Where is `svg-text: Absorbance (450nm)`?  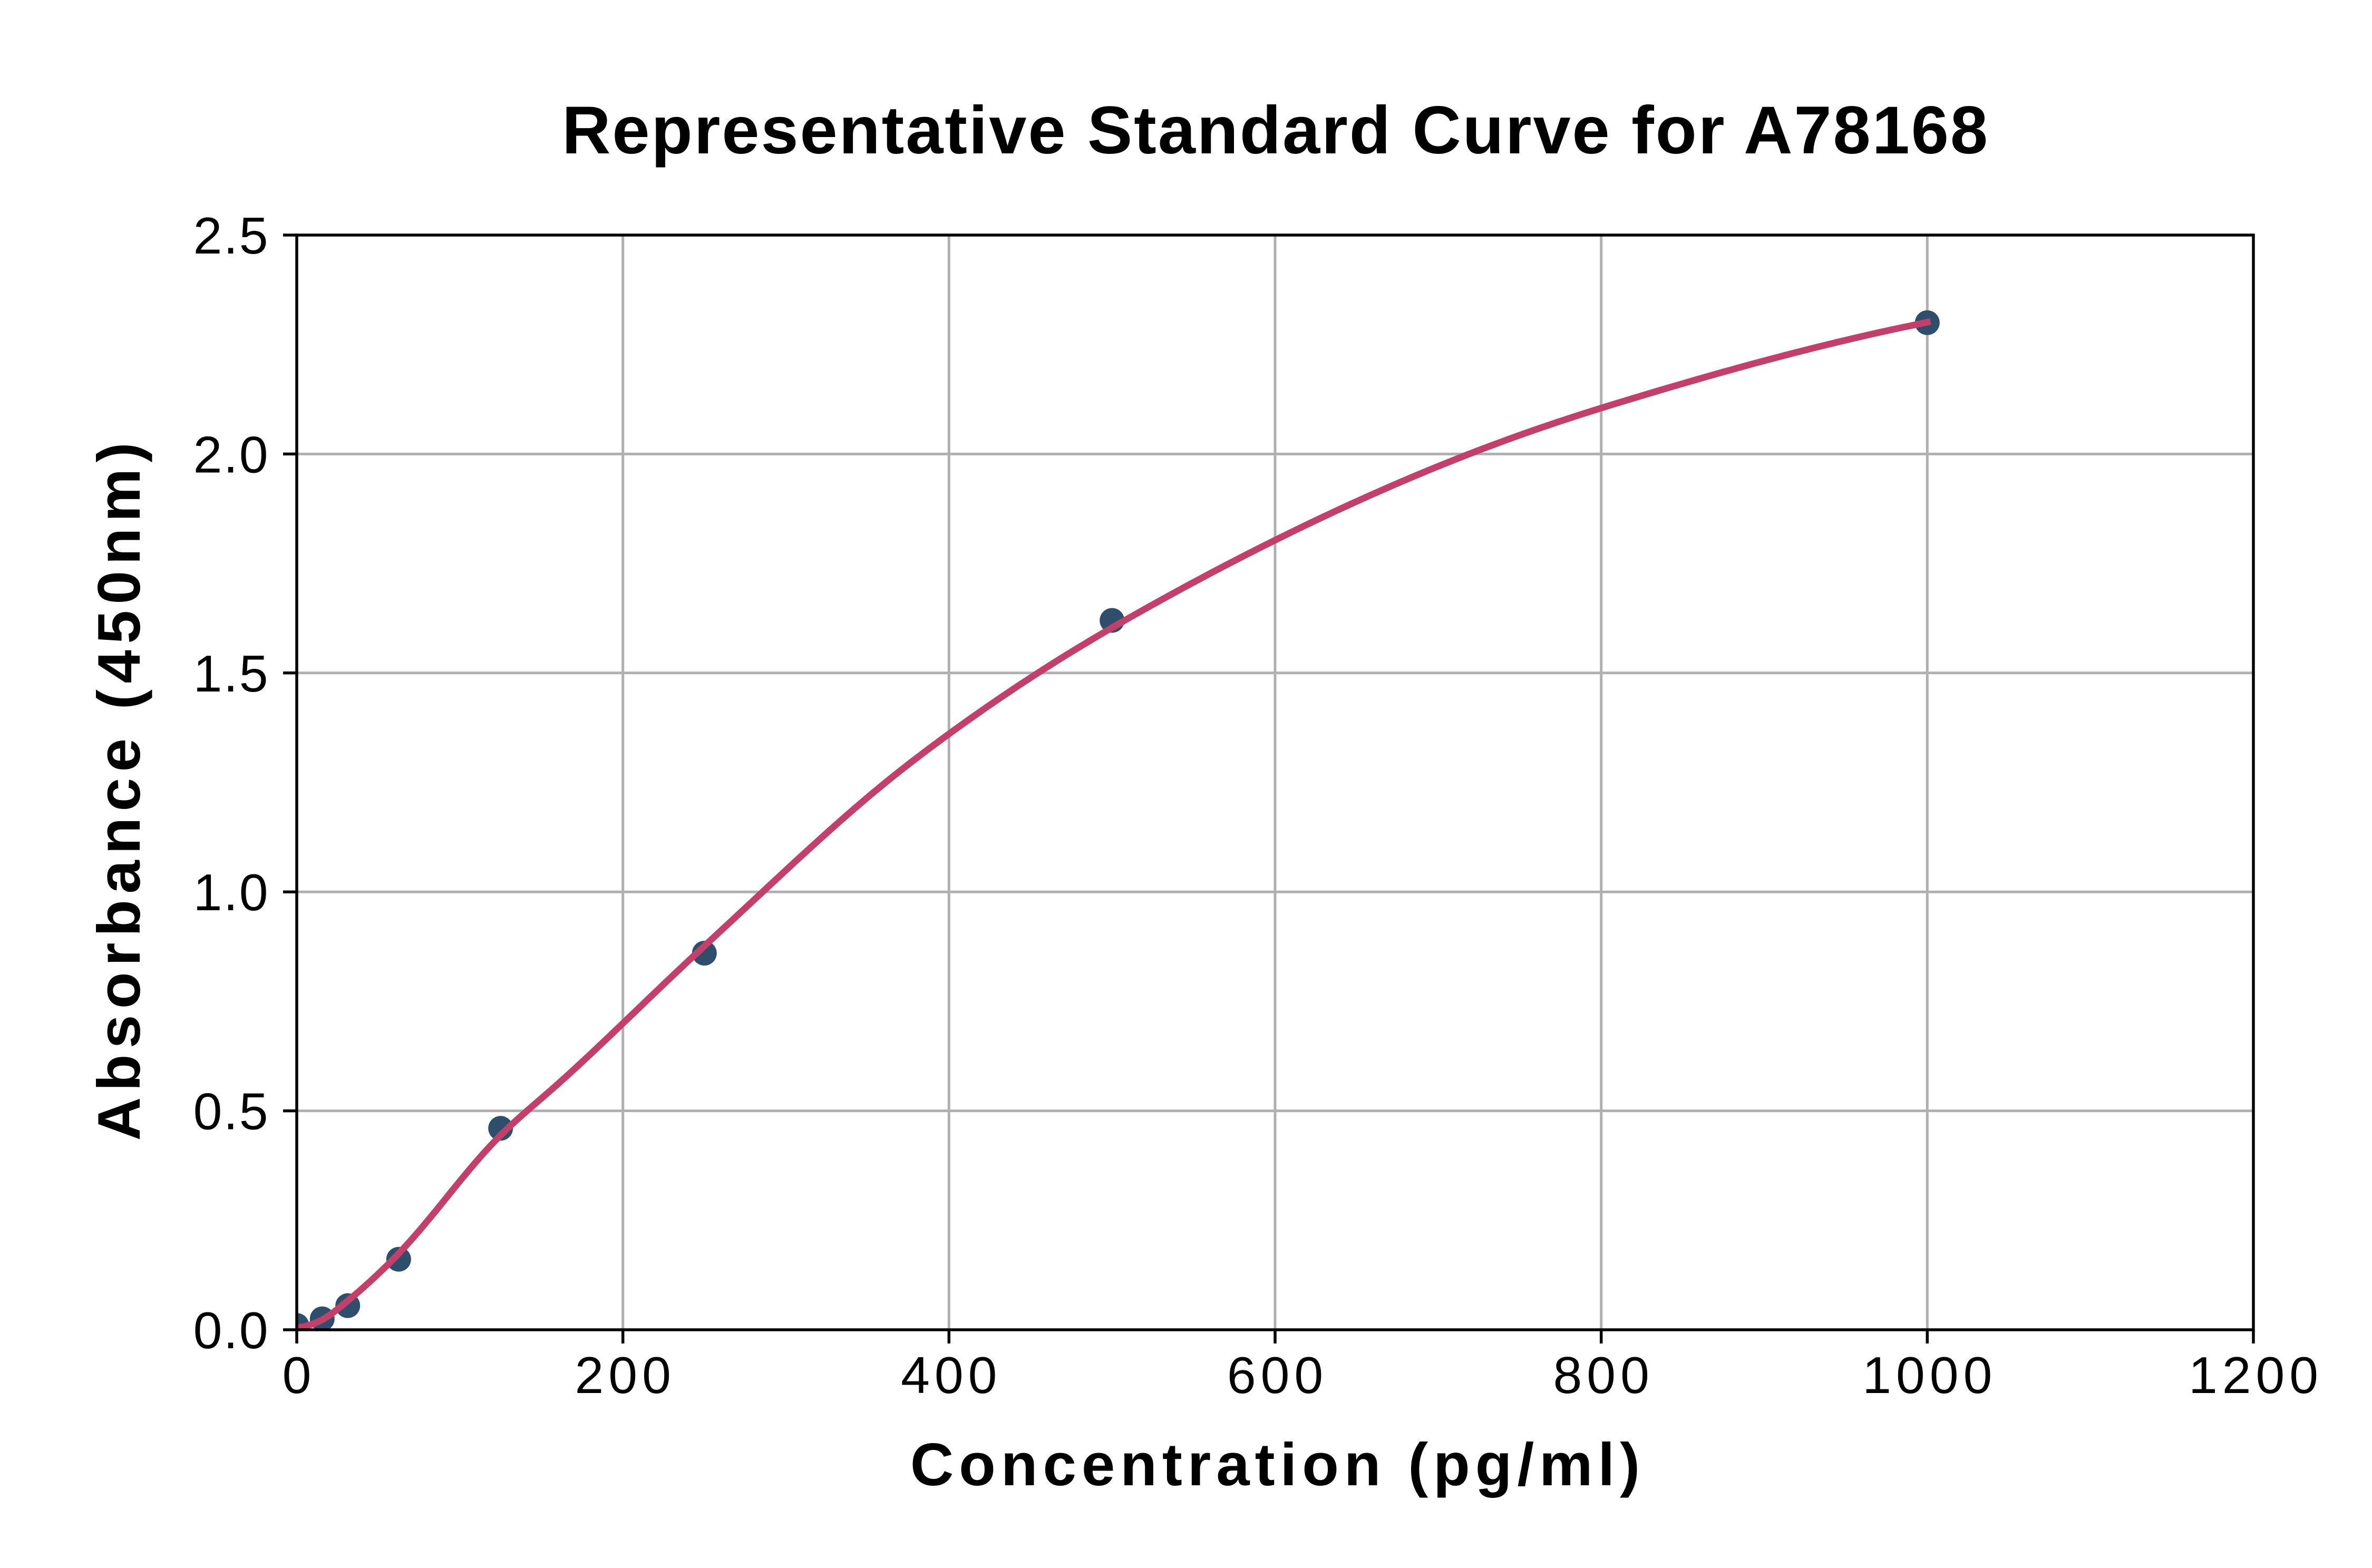
svg-text: Absorbance (450nm) is located at coordinates (119, 789).